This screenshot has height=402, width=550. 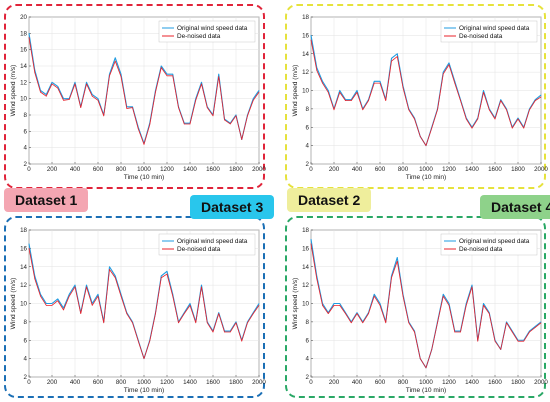 I want to click on x-axis-label: Time (10 min), so click(x=426, y=177).